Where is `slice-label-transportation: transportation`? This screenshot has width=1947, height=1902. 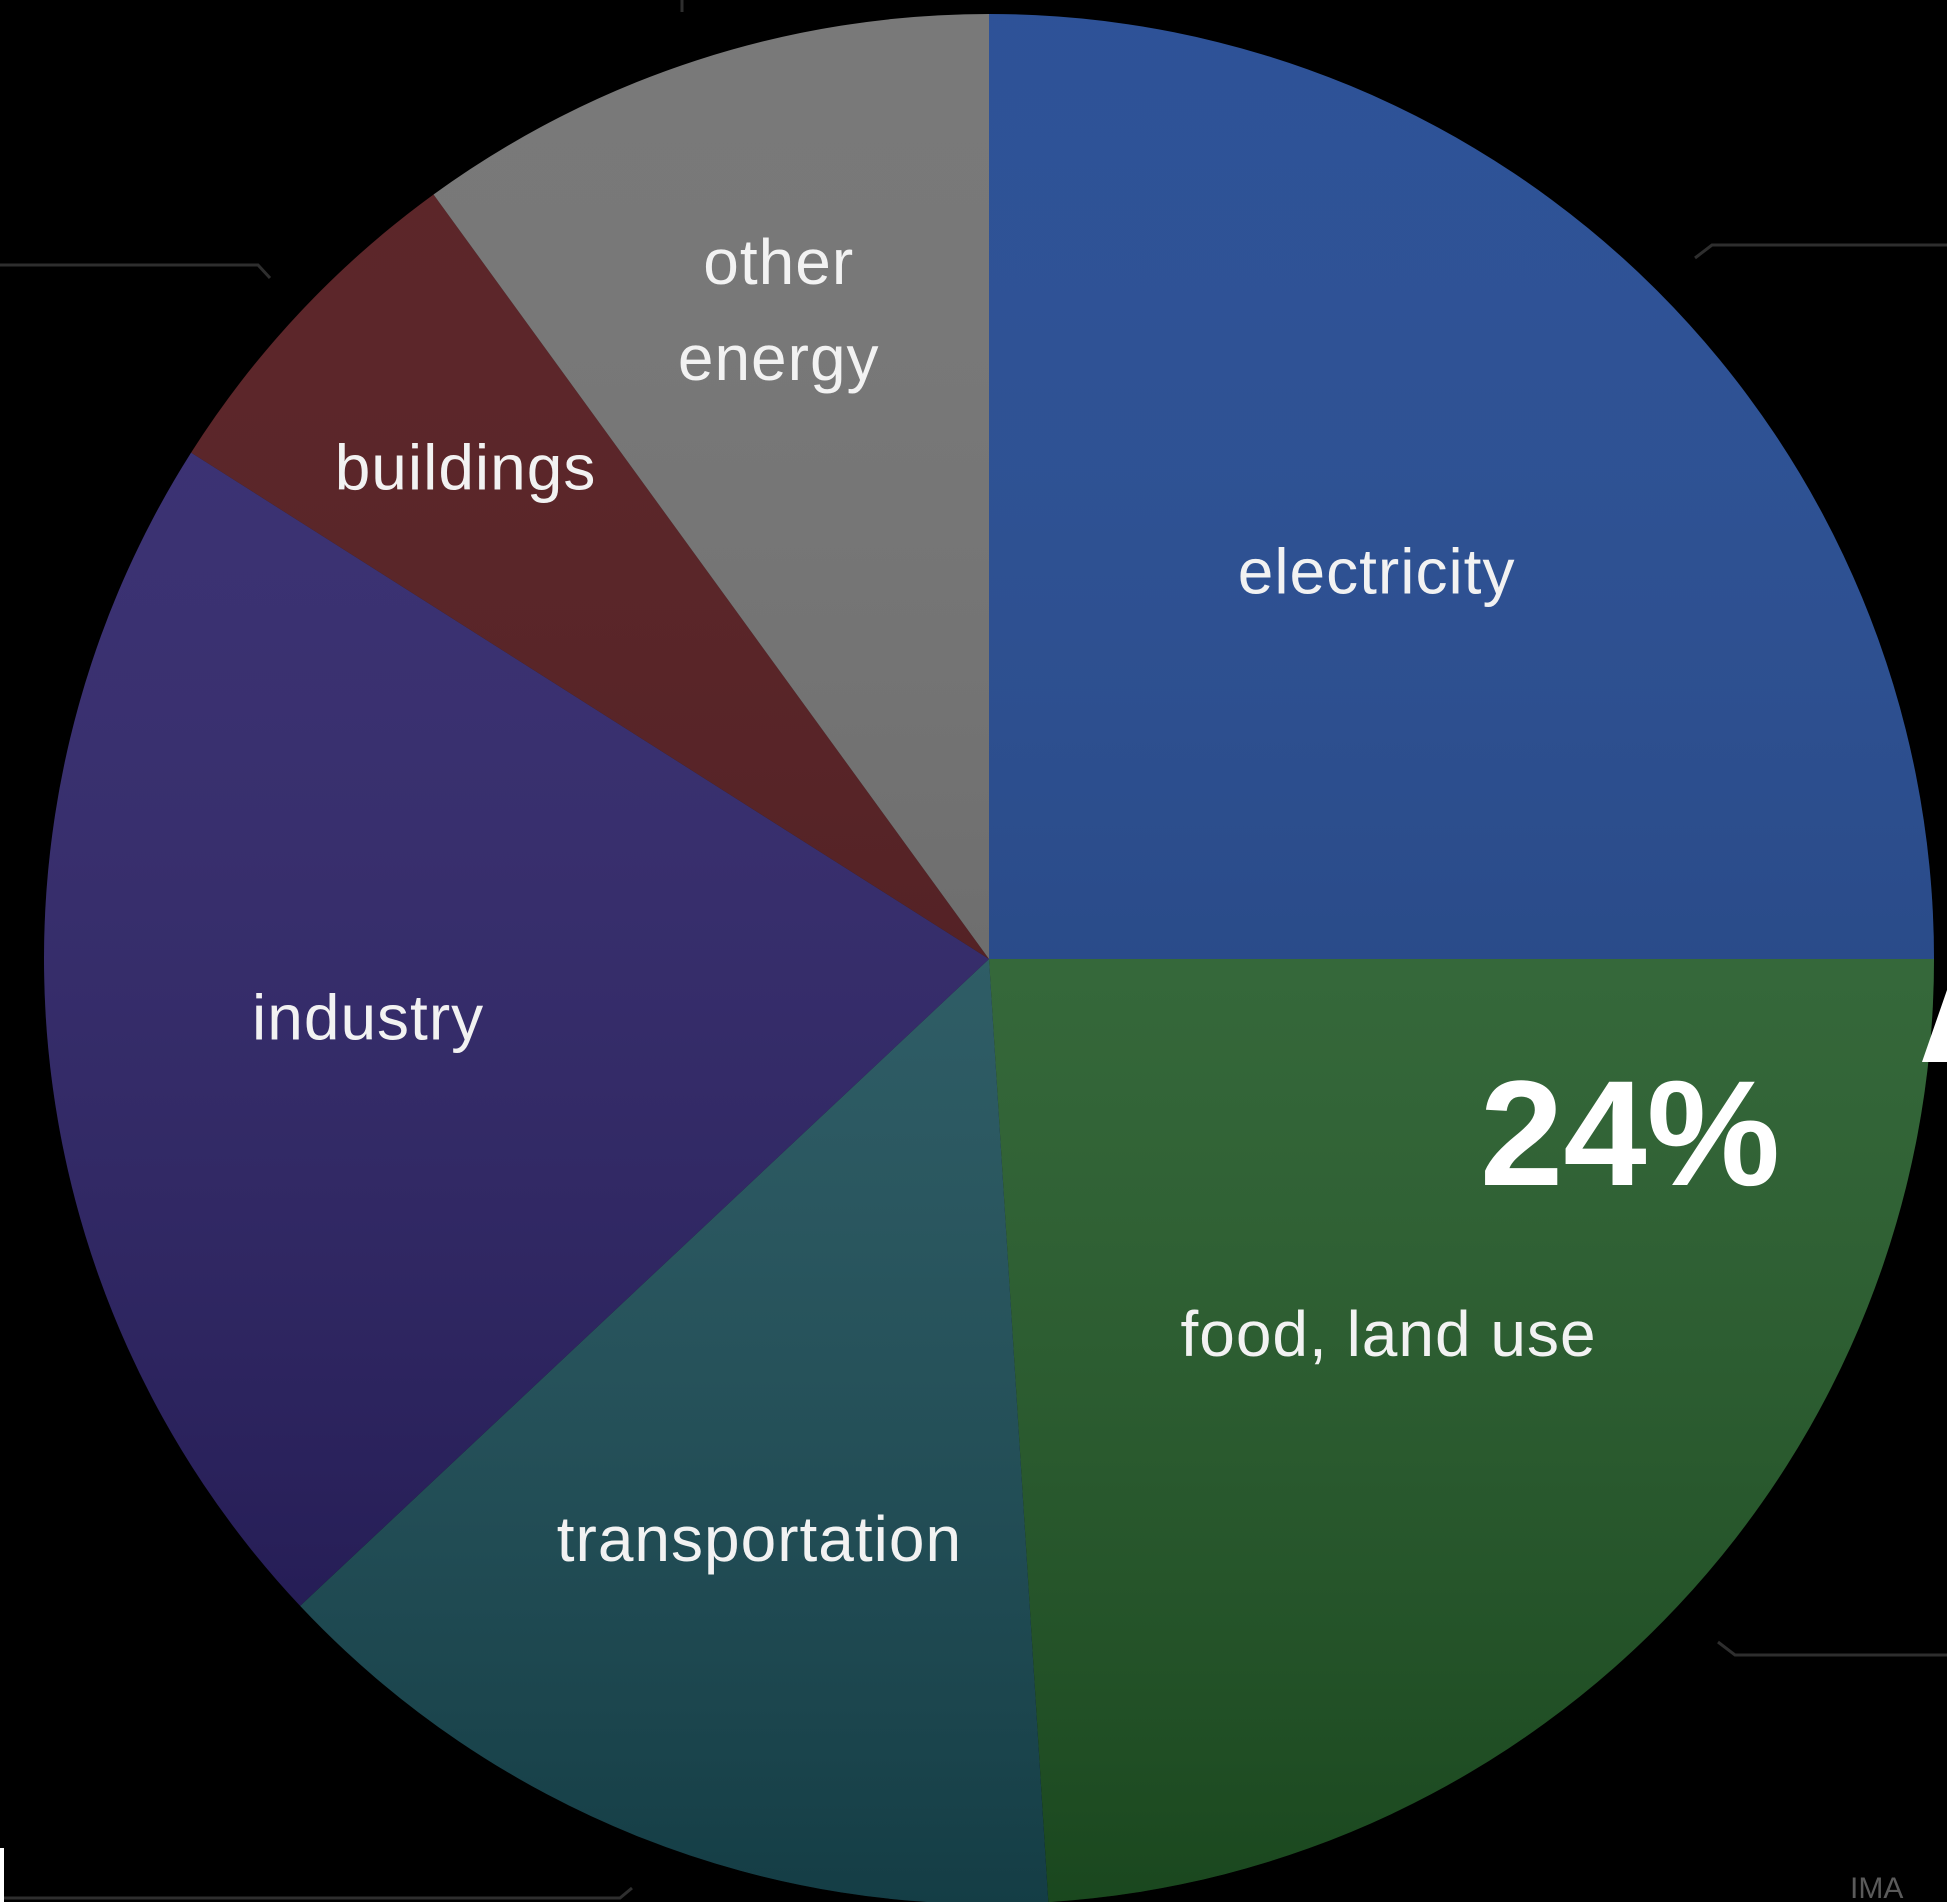 slice-label-transportation: transportation is located at coordinates (759, 1539).